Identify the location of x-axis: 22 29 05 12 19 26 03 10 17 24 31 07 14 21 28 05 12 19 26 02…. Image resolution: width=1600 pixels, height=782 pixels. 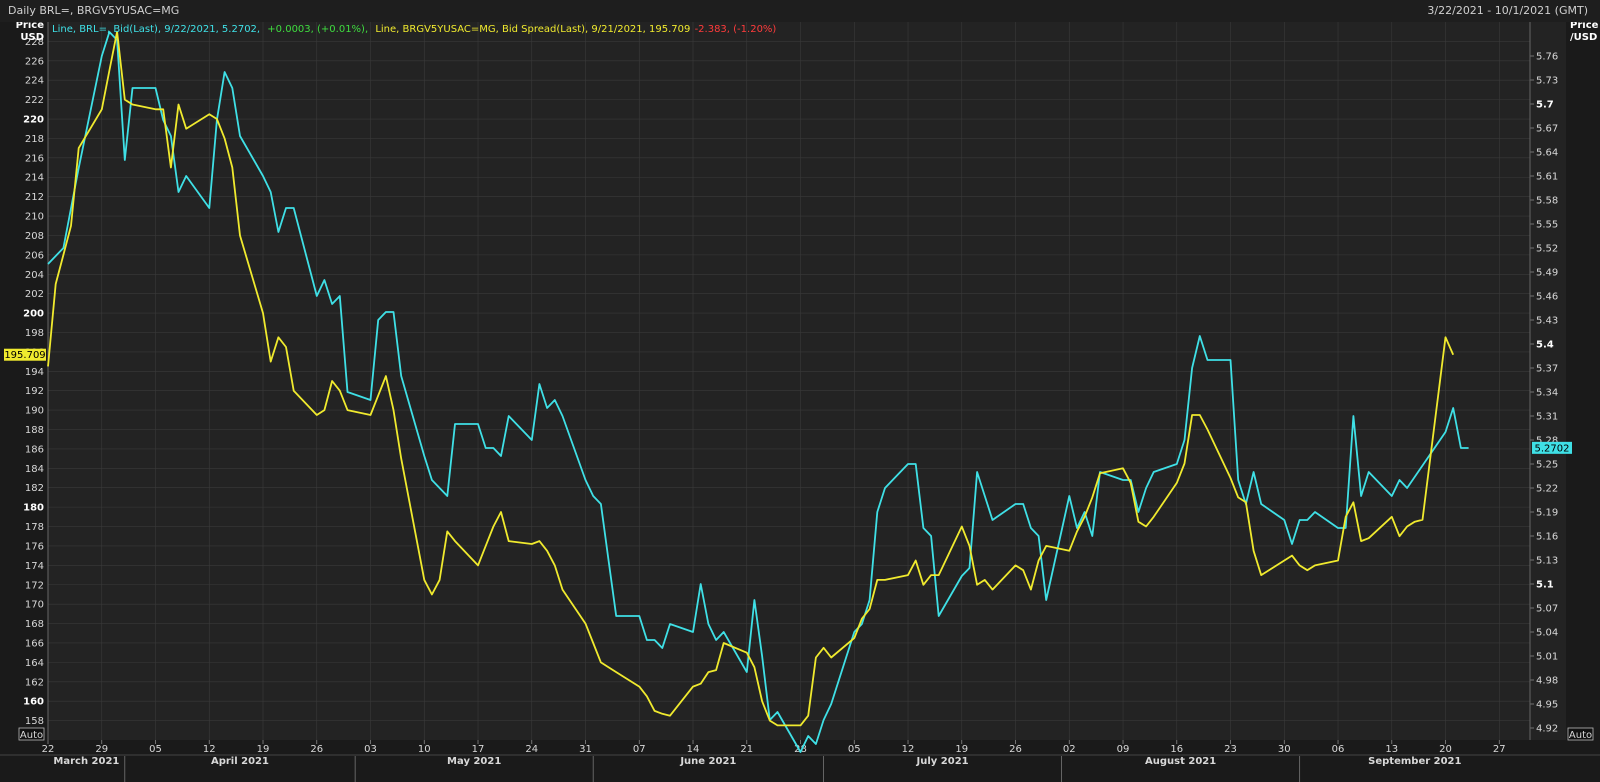
(800, 761).